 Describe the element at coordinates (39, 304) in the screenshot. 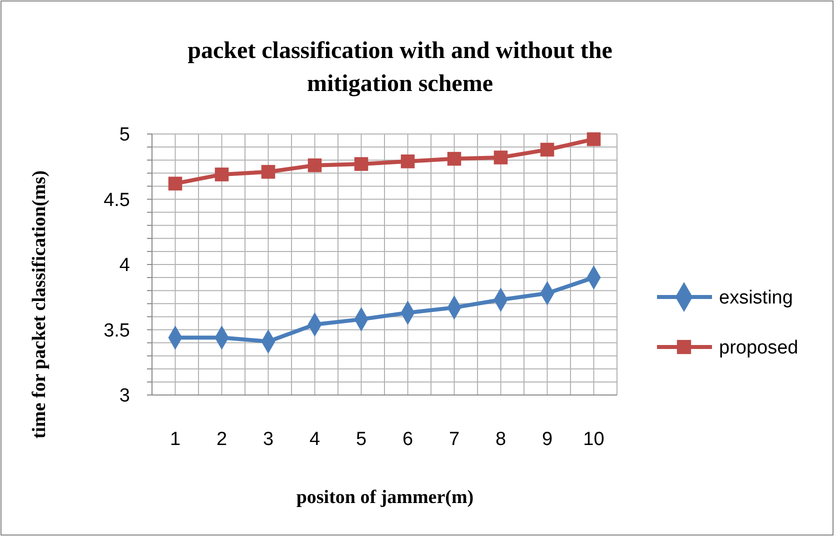

I see `y-axis-title: time for packet classification(ms)` at that location.